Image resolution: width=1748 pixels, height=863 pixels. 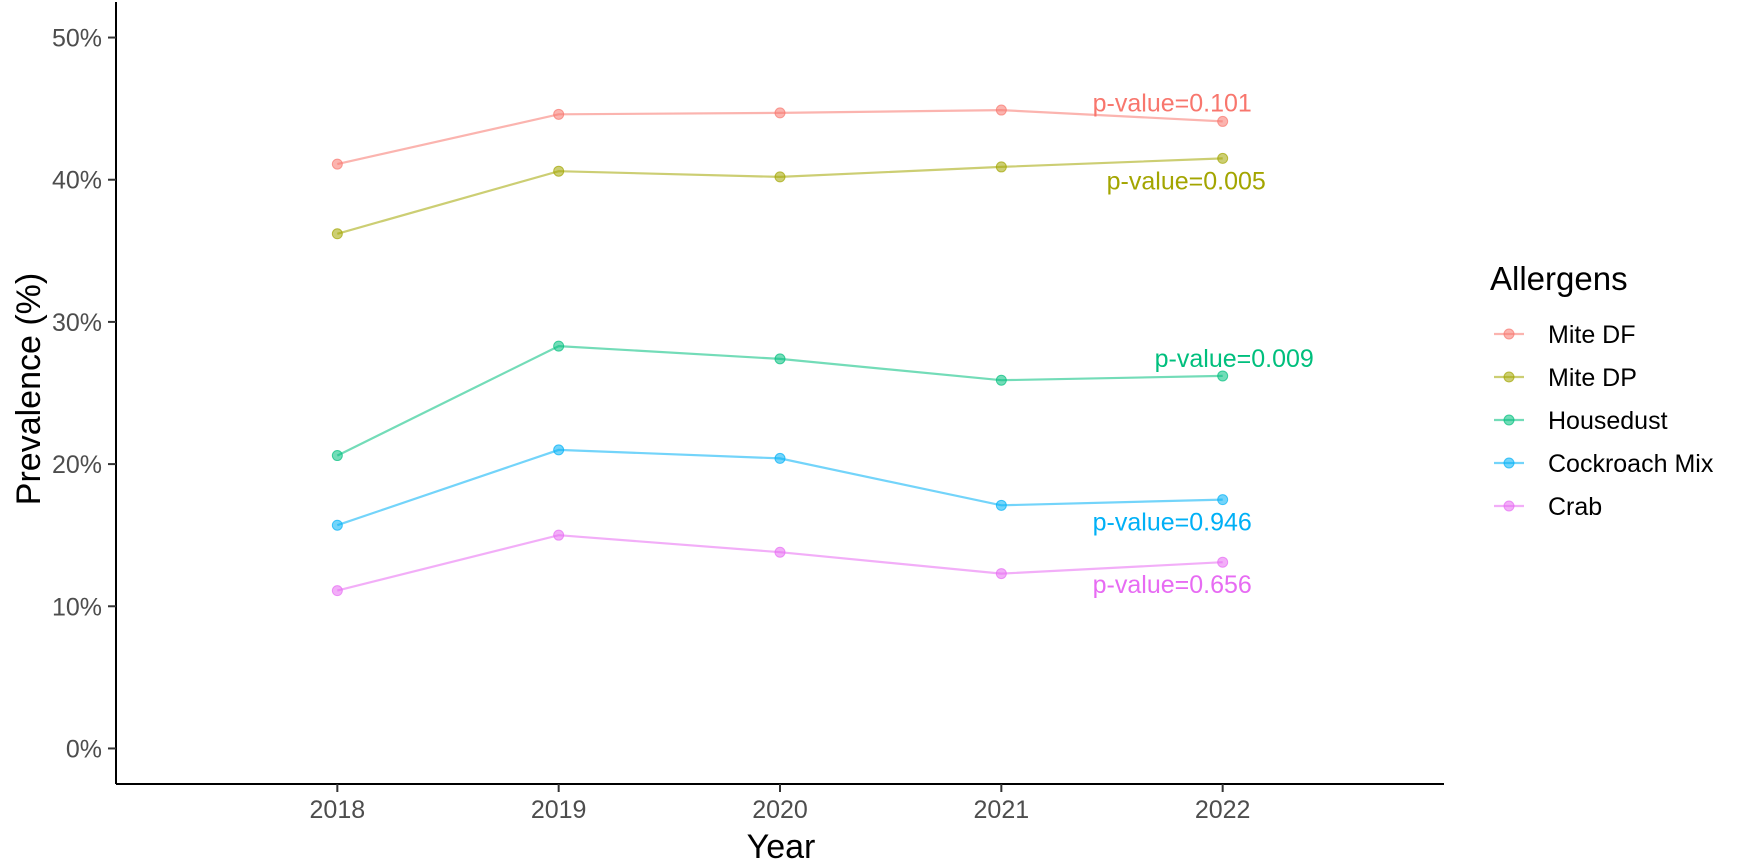 I want to click on legend-key-point-cockroach-mix, so click(x=1509, y=463).